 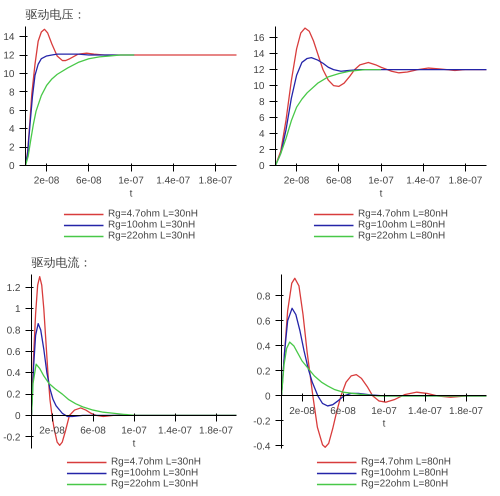 I want to click on chart-title: 驱动电压：, so click(x=56, y=15).